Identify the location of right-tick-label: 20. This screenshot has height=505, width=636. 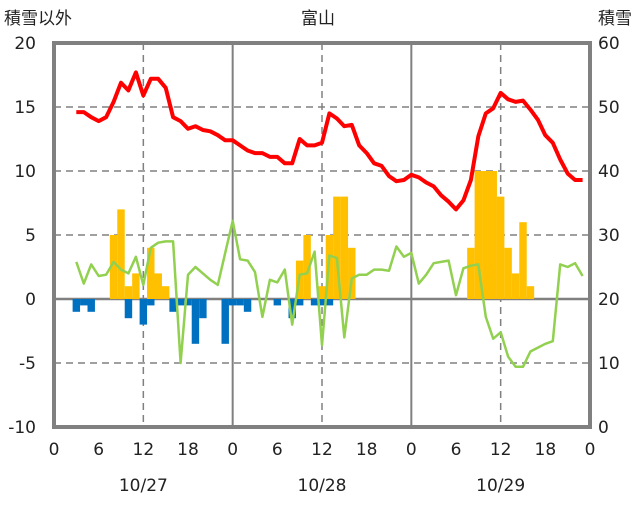
(609, 300).